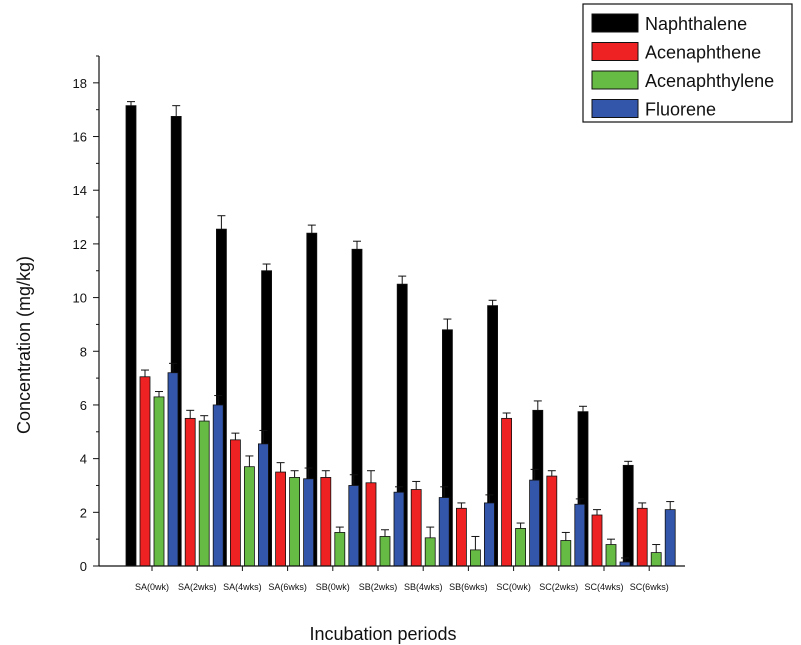 This screenshot has height=645, width=801. I want to click on x-tick-label-9: SC(2wks), so click(558, 587).